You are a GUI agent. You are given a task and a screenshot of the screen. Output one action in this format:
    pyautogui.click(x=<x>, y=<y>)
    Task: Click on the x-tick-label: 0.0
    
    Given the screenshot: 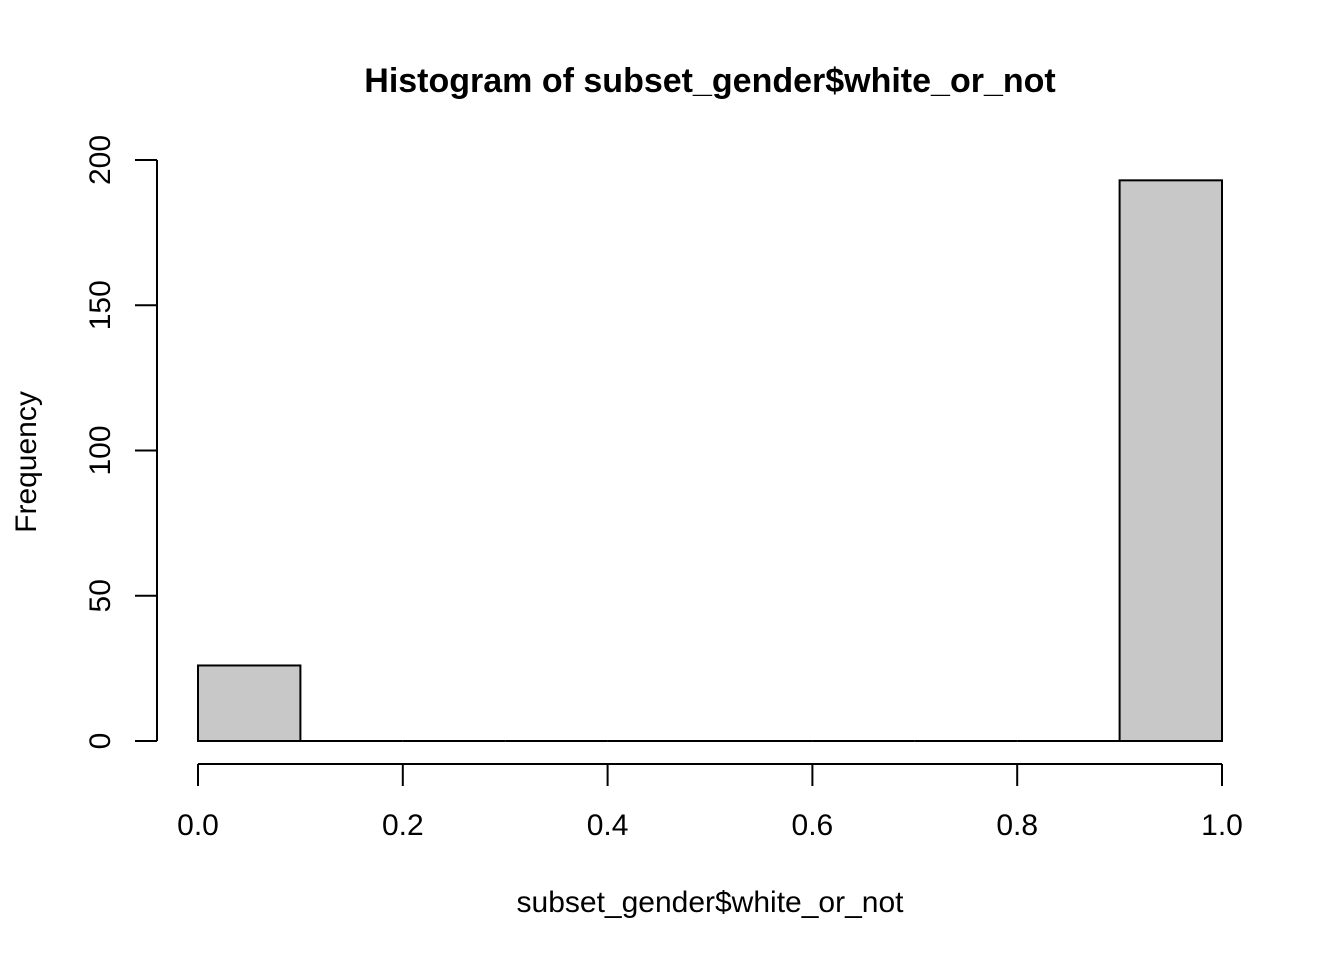 What is the action you would take?
    pyautogui.click(x=198, y=825)
    